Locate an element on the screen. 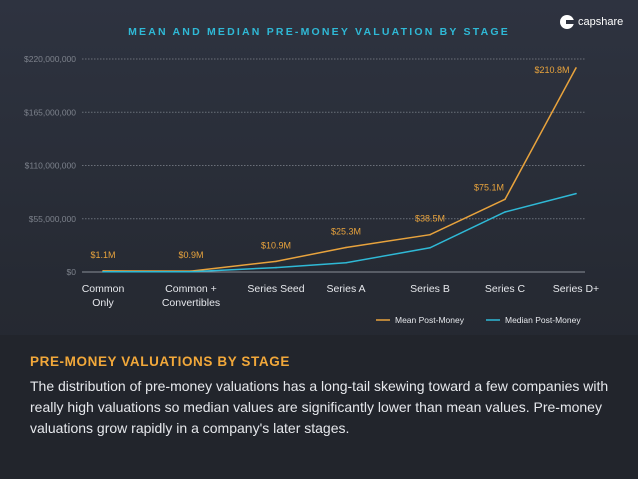 The image size is (638, 479). data-label: $75.1M is located at coordinates (489, 187).